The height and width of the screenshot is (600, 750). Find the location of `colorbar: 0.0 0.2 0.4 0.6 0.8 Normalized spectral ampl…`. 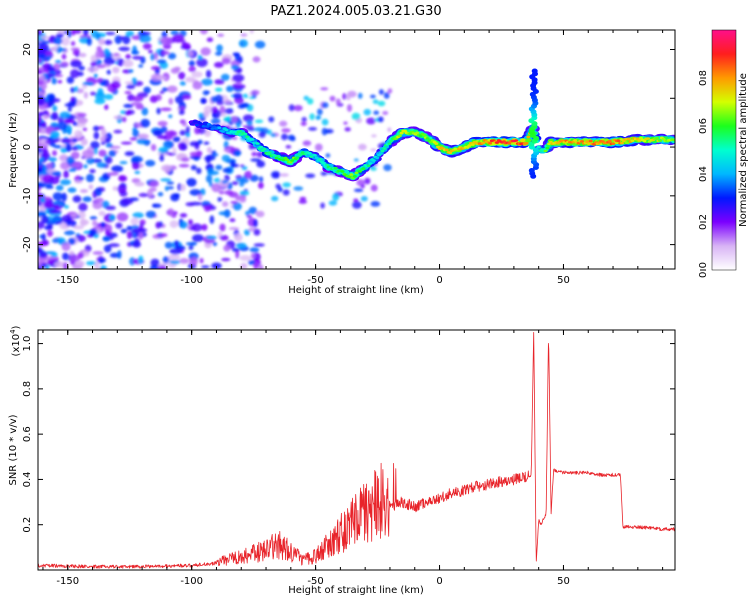

colorbar: 0.0 0.2 0.4 0.6 0.8 Normalized spectral ampl… is located at coordinates (723, 153).